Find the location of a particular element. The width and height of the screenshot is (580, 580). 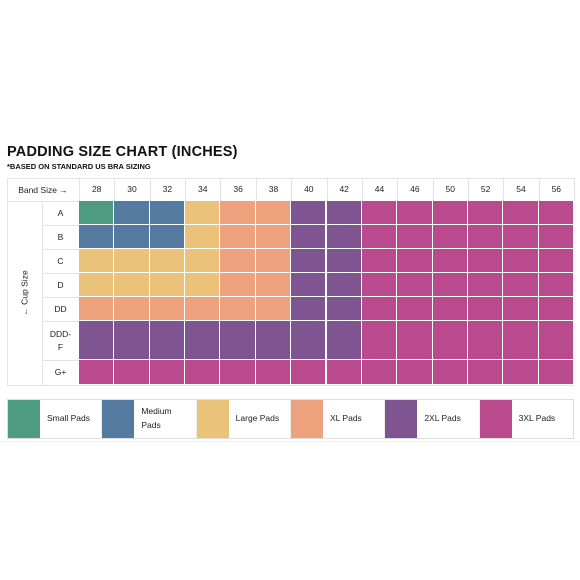

legend-label: 2XL Pads is located at coordinates (442, 418).